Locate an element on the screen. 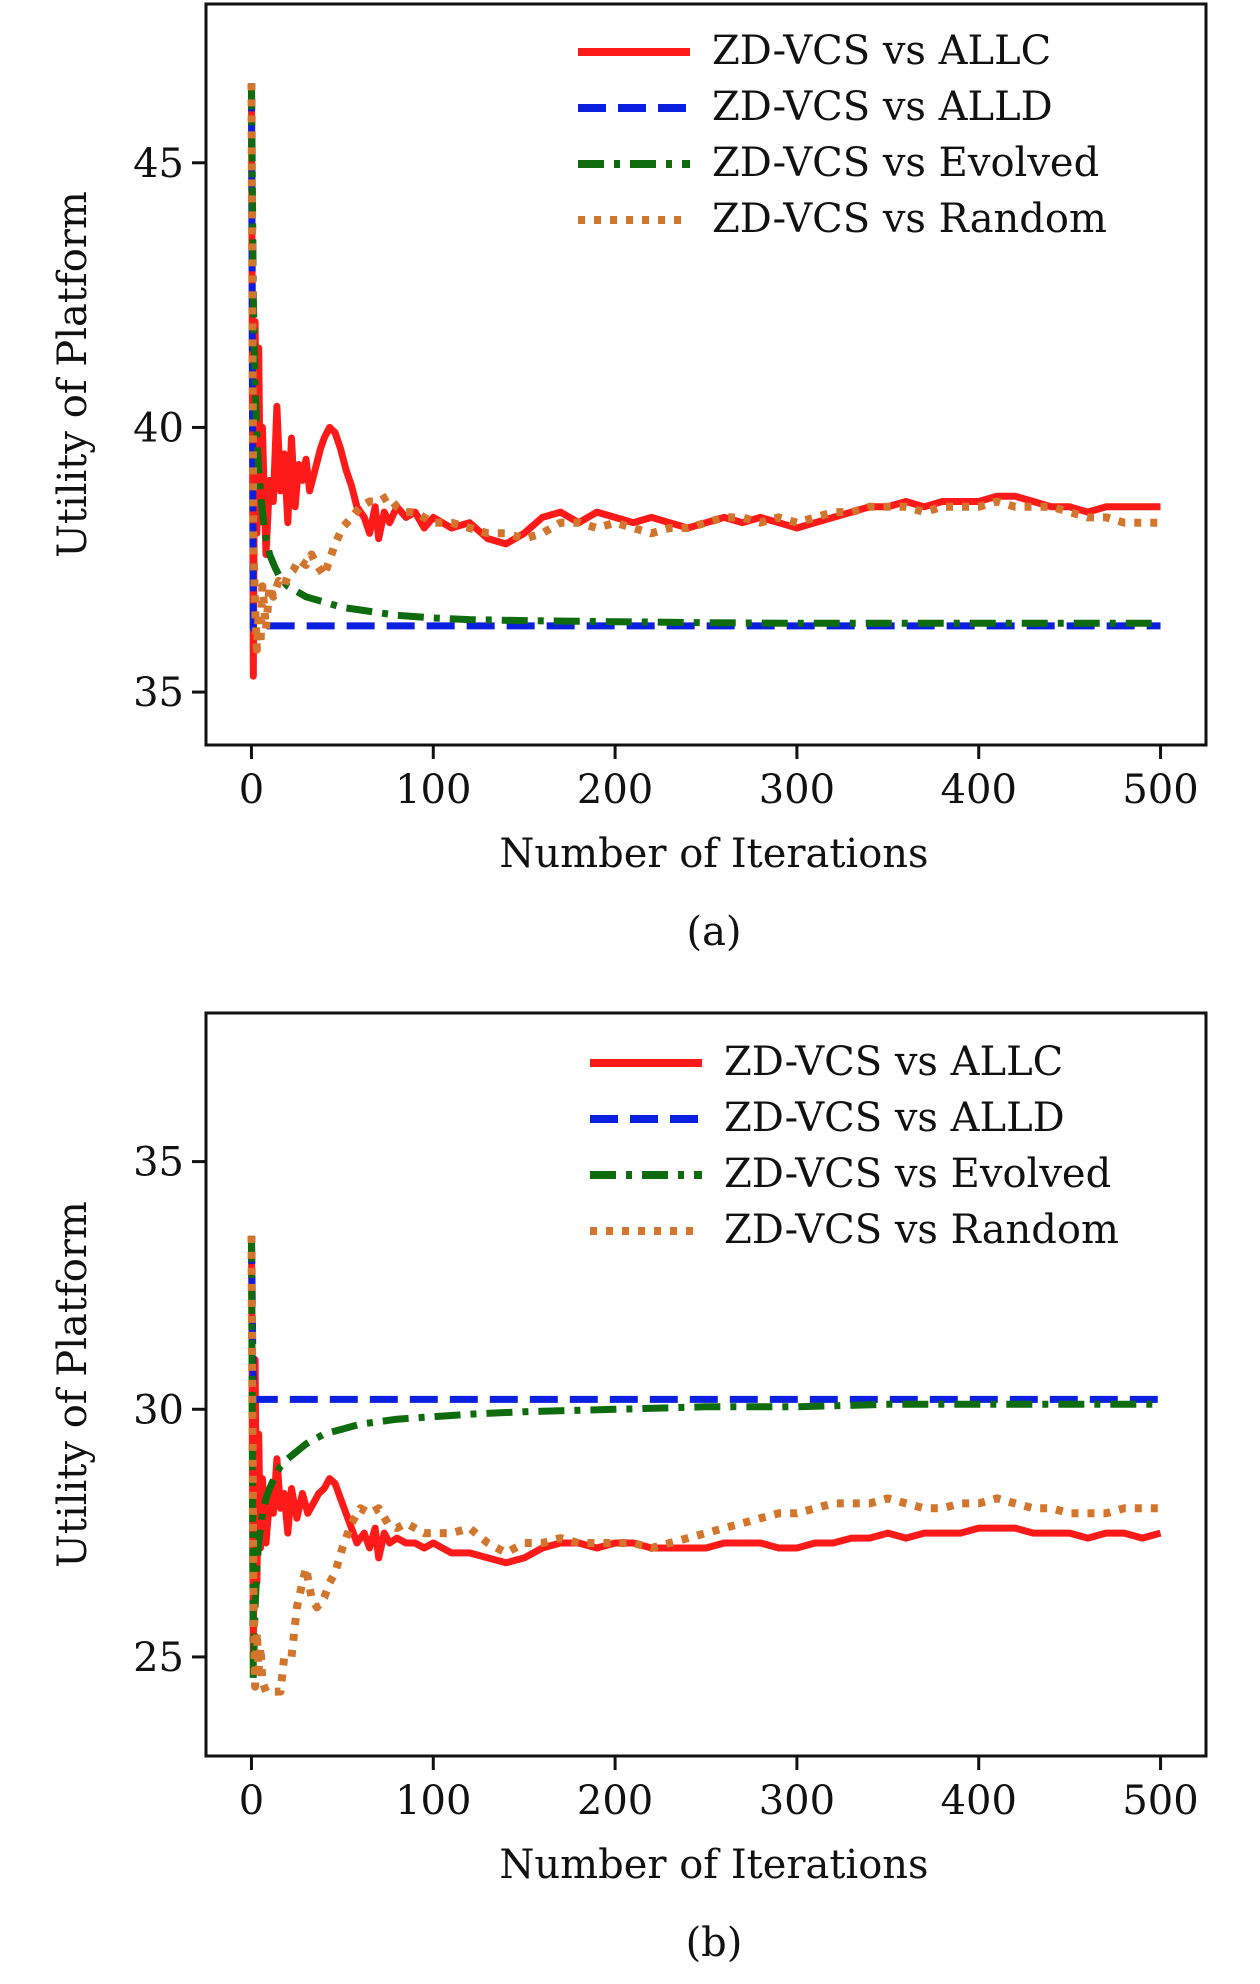 Image resolution: width=1260 pixels, height=1984 pixels. series-line-zd-vcs-vs-alld is located at coordinates (704, 1319).